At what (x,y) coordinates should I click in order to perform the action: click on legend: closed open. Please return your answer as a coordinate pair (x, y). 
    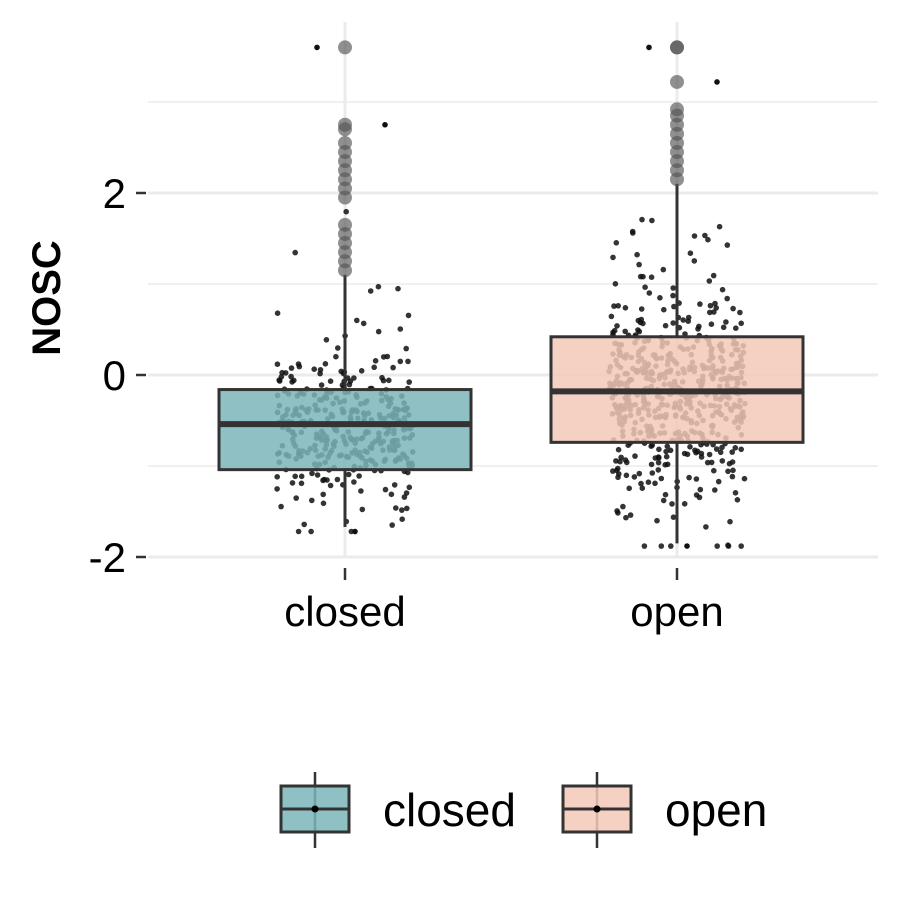
    Looking at the image, I should click on (523, 810).